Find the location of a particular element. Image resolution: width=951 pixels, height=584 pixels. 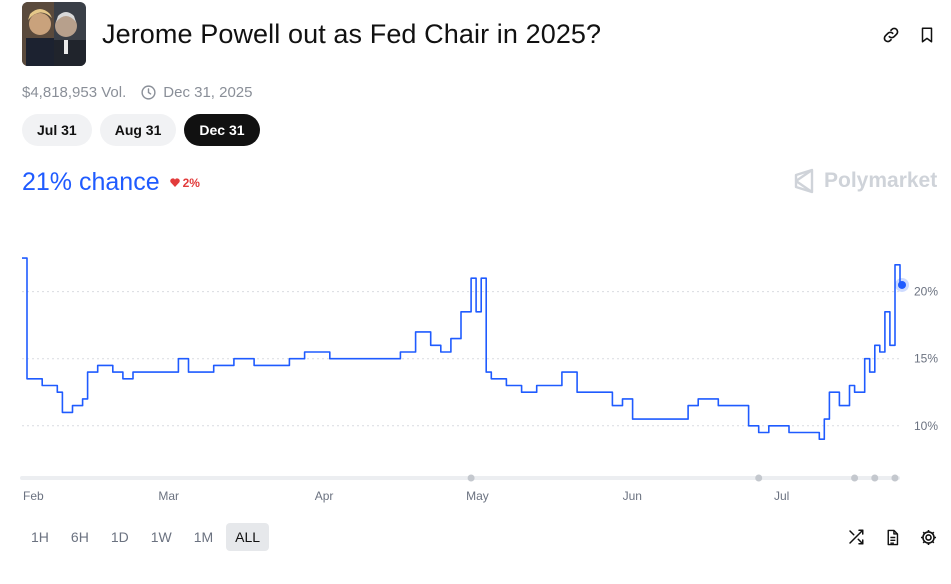

range-selector: 1H 6H 1D 1W 1M ALL is located at coordinates (146, 537).